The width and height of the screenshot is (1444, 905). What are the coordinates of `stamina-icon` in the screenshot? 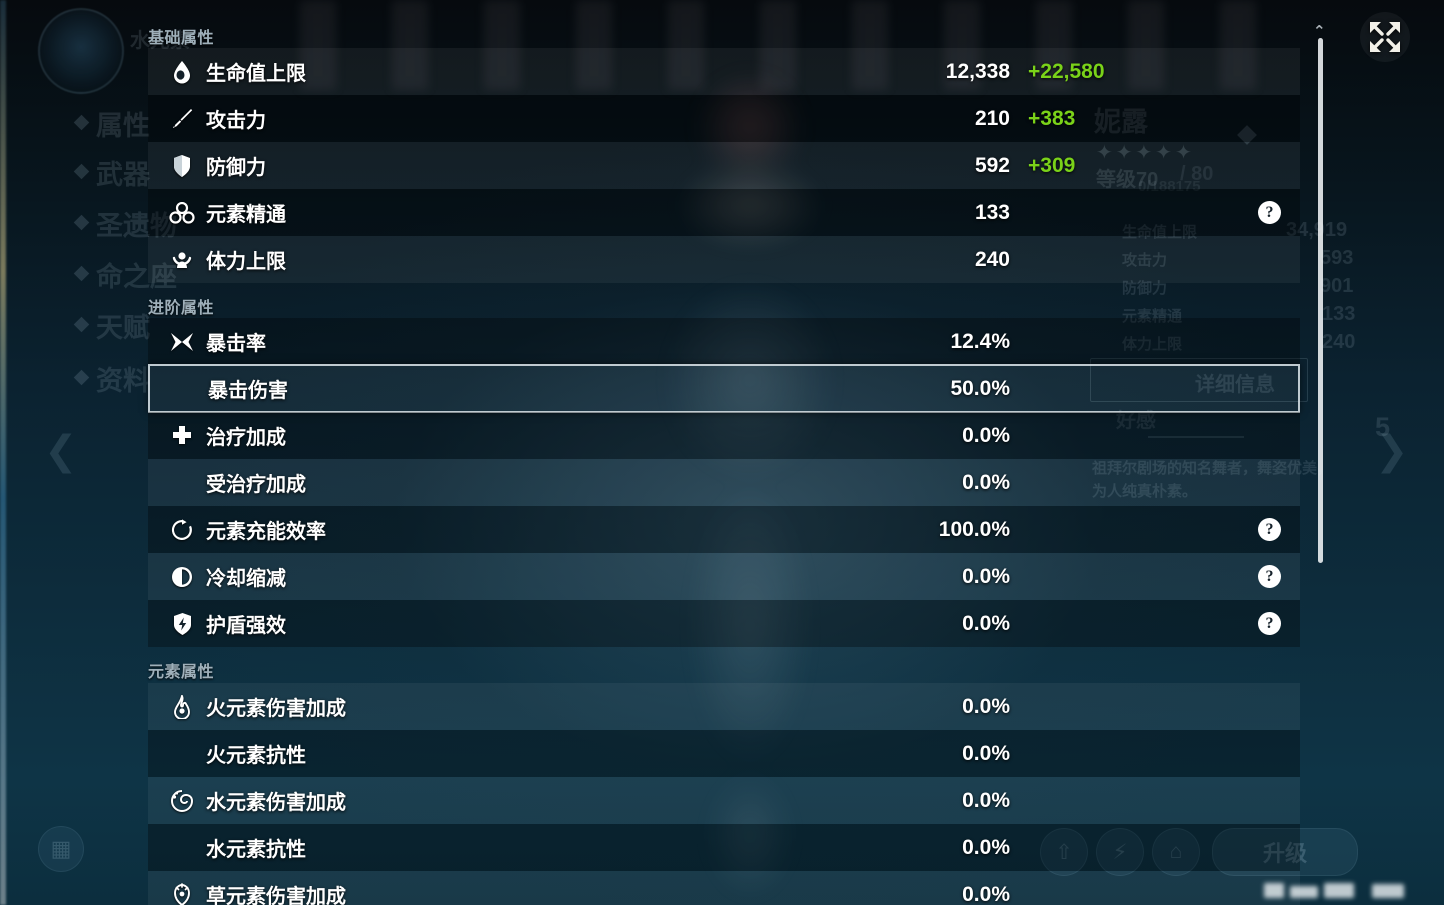 It's located at (182, 260).